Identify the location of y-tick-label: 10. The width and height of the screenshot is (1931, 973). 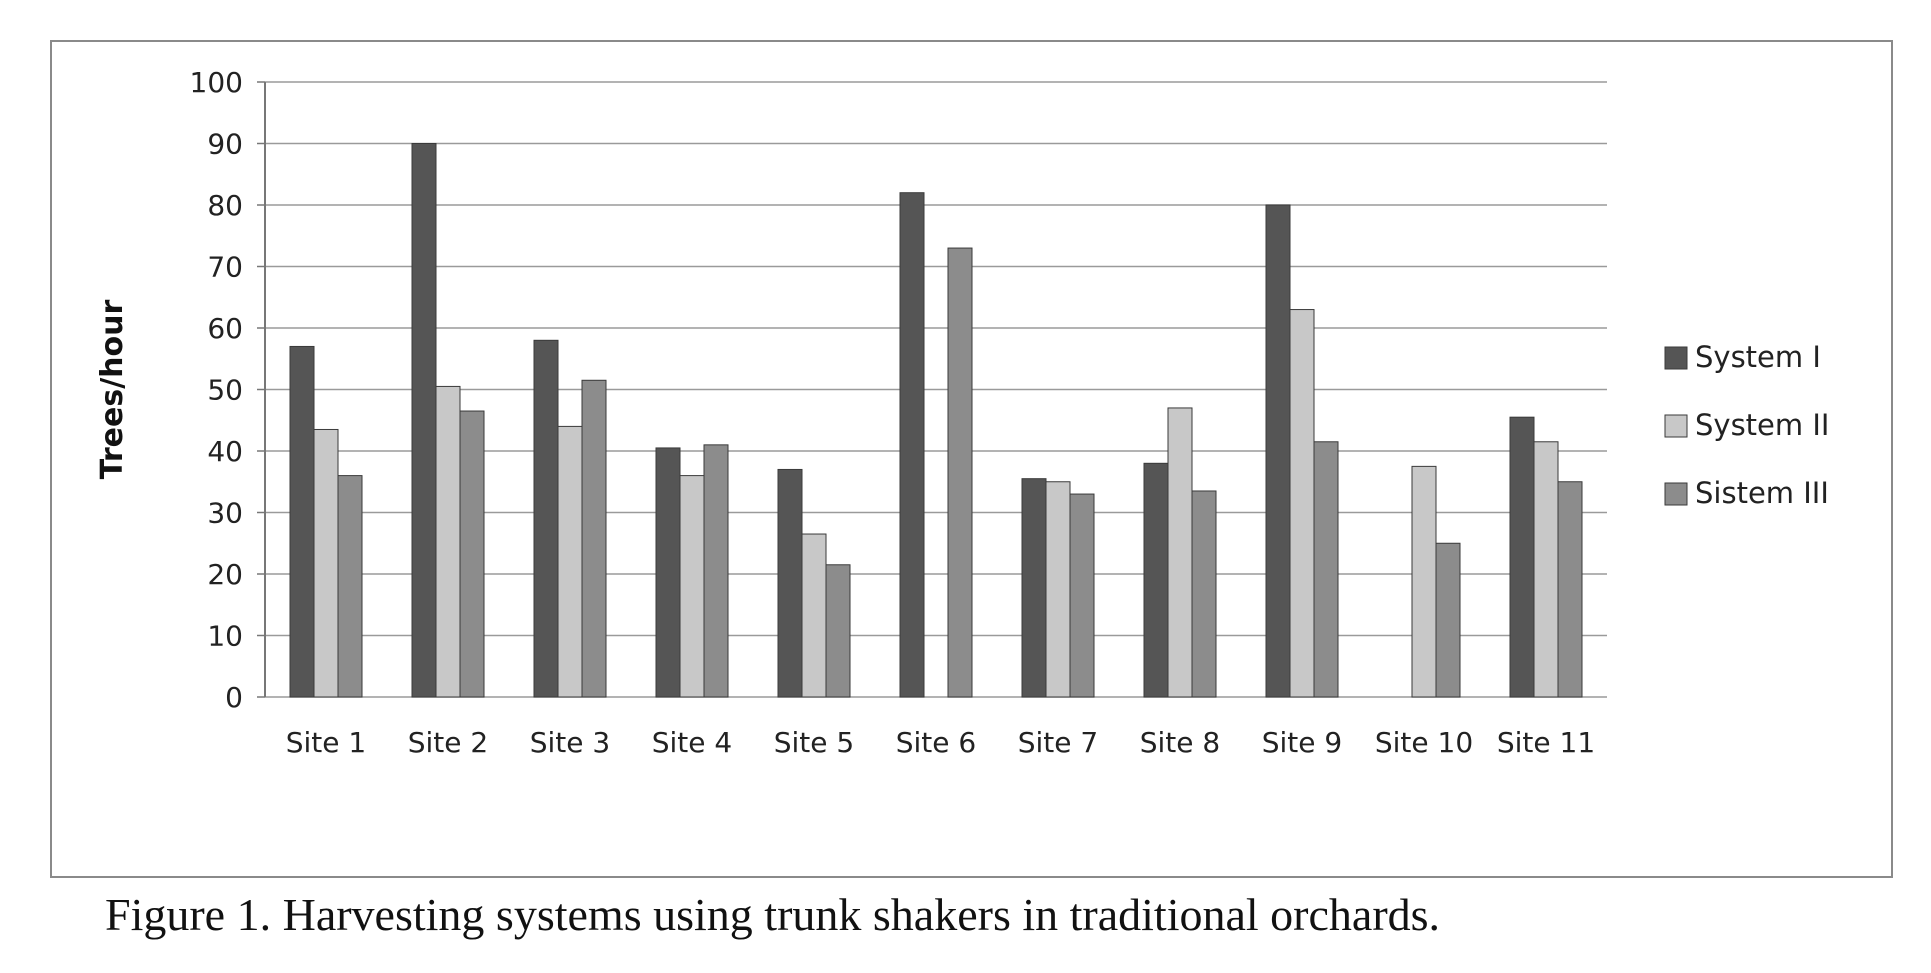
(225, 636).